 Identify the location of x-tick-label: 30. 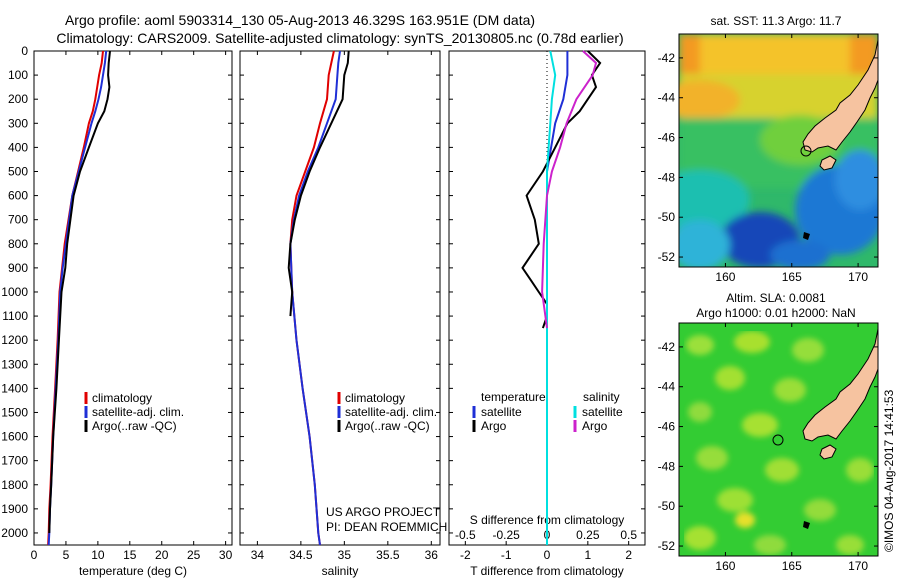
(226, 555).